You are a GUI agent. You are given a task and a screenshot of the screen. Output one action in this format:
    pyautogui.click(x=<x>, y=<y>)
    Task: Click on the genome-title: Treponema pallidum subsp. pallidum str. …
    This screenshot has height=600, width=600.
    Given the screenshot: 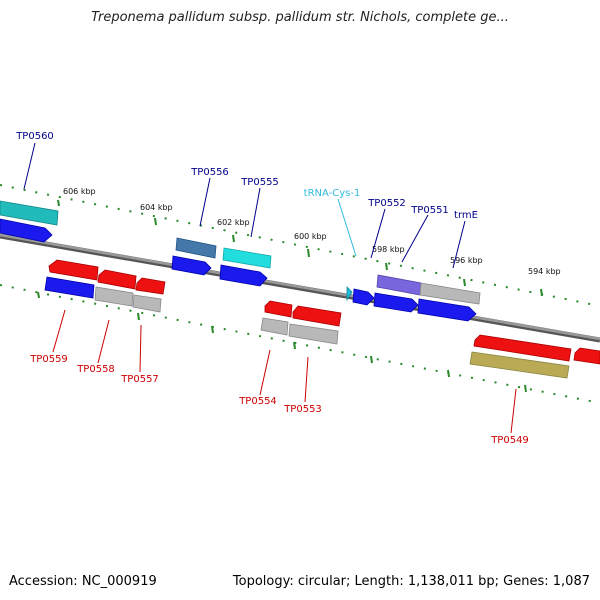 What is the action you would take?
    pyautogui.click(x=300, y=17)
    